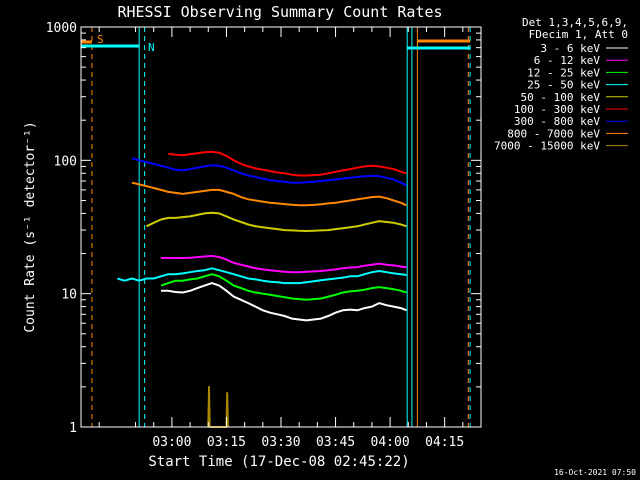 This screenshot has width=640, height=480. Describe the element at coordinates (561, 97) in the screenshot. I see `legend-label: 50 - 100 keV` at that location.